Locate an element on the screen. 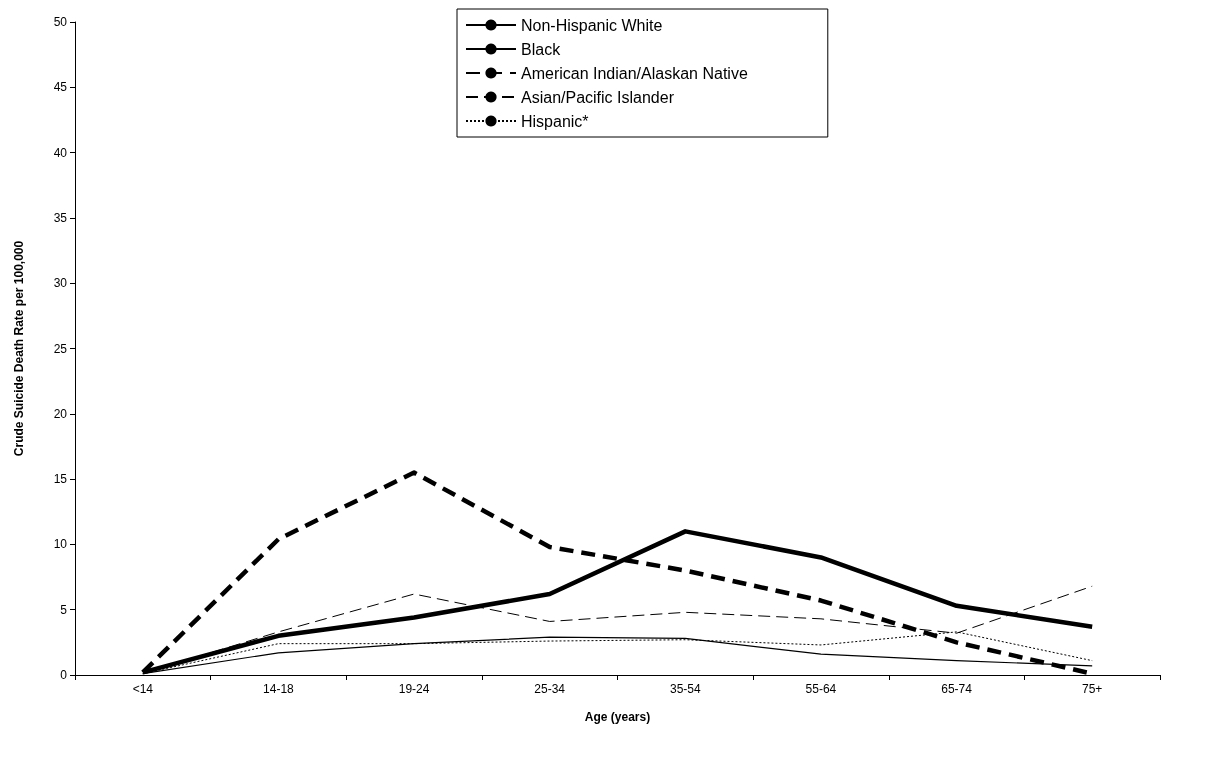 This screenshot has height=778, width=1225. y-tick-label: 40 is located at coordinates (60, 152).